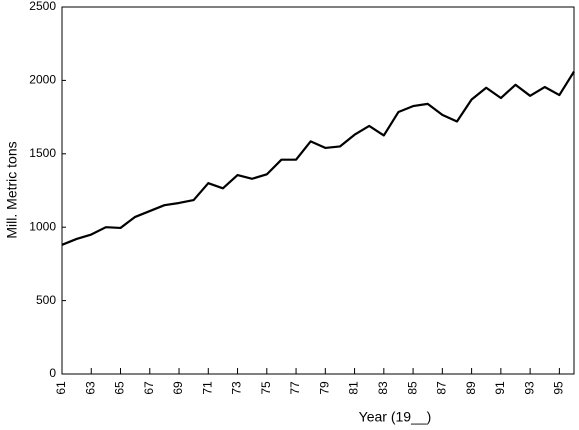 This screenshot has width=579, height=430. I want to click on x-tick-label: 65, so click(120, 388).